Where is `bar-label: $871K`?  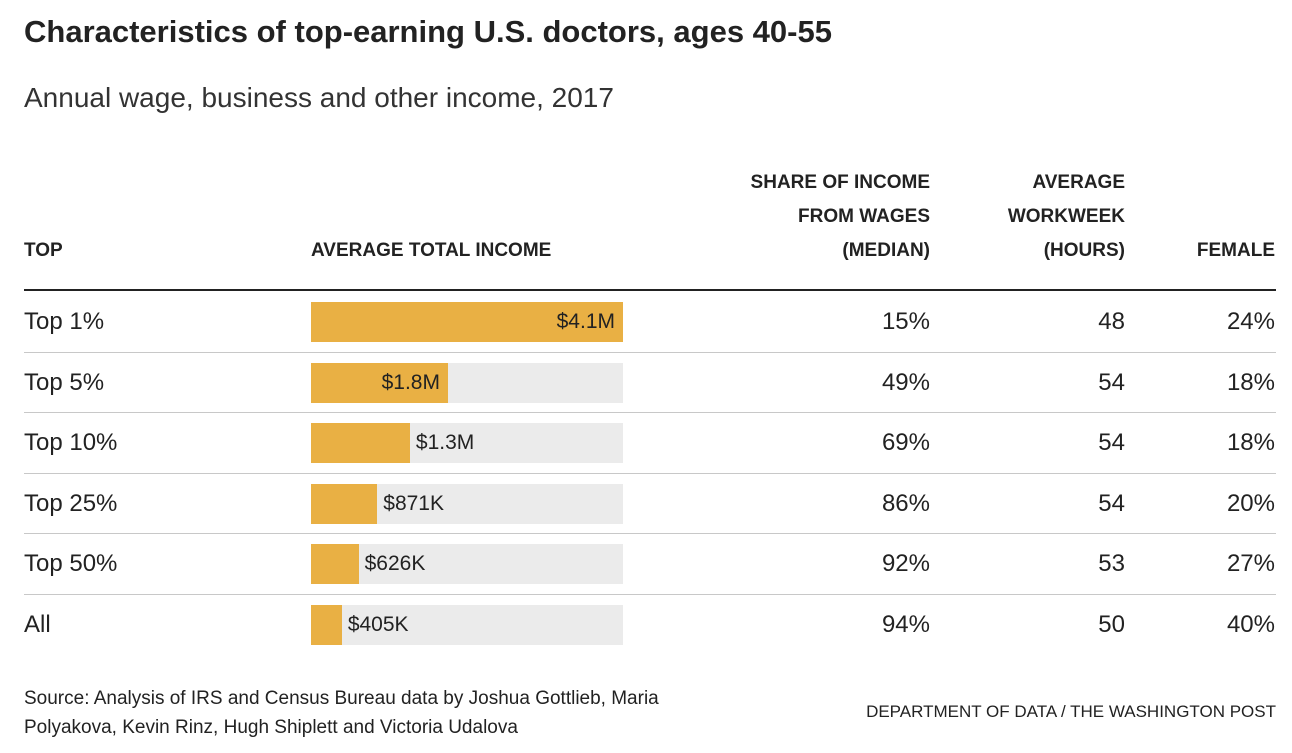 bar-label: $871K is located at coordinates (413, 503).